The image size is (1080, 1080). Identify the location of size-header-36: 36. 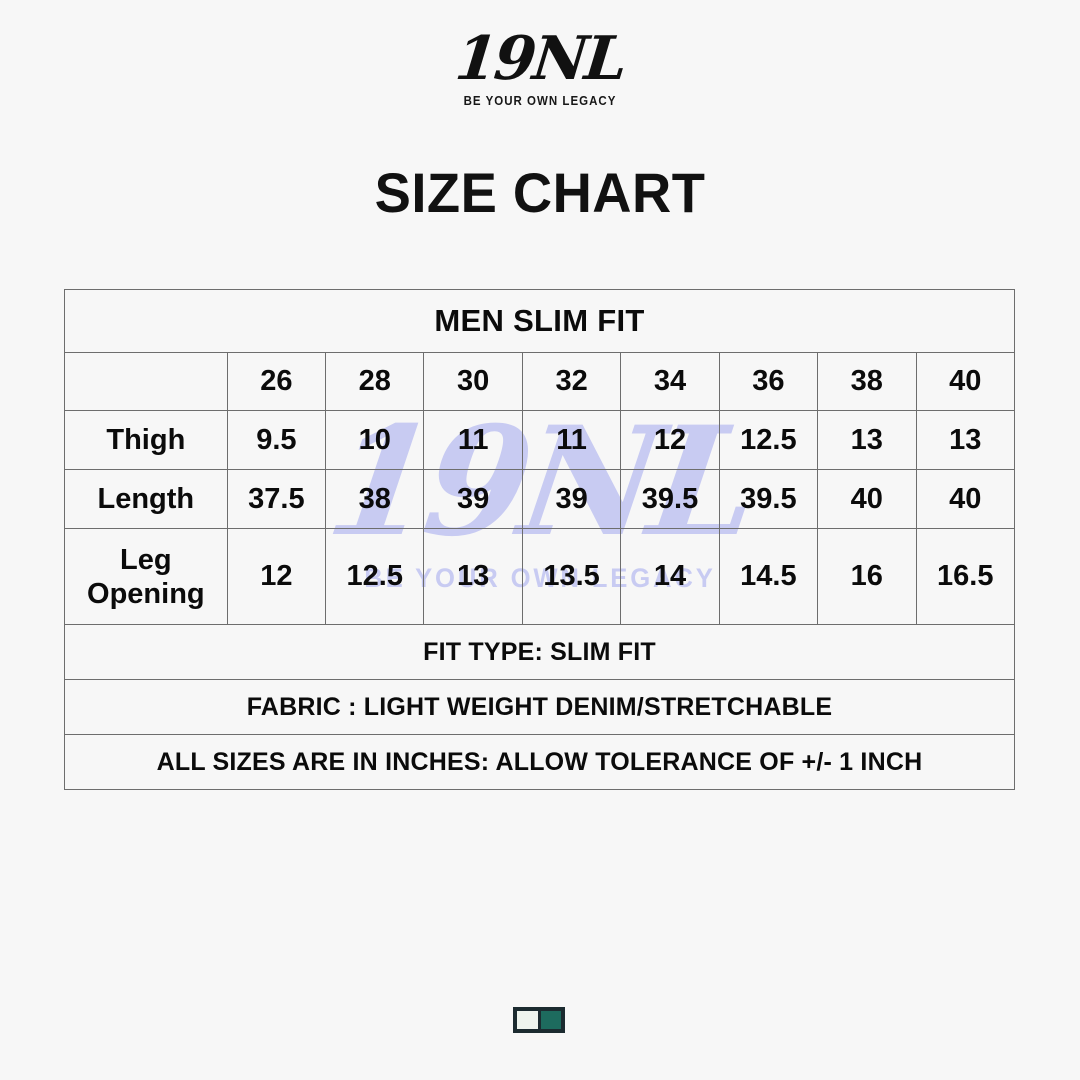
(768, 381).